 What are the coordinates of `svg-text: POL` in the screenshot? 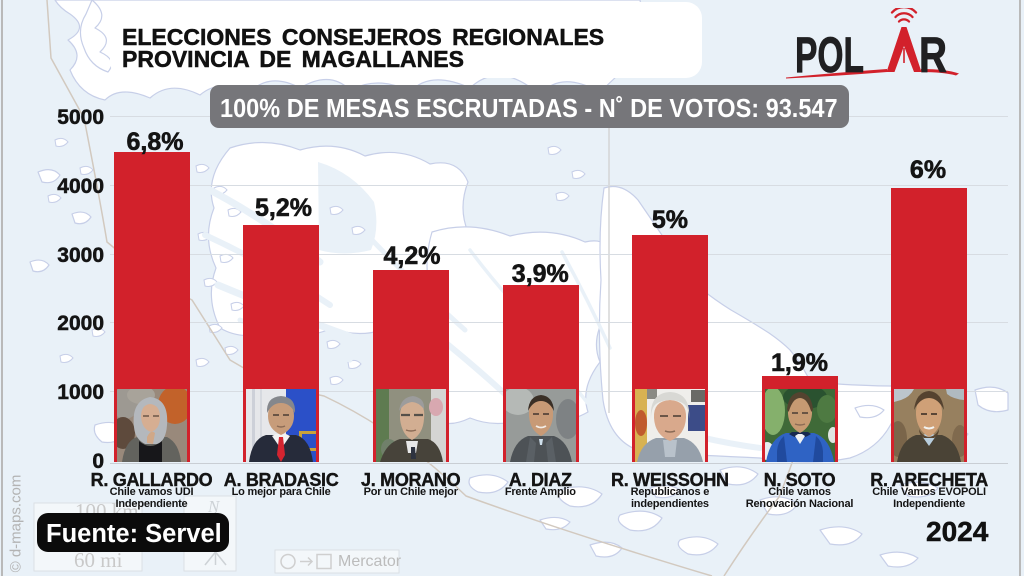 It's located at (829, 55).